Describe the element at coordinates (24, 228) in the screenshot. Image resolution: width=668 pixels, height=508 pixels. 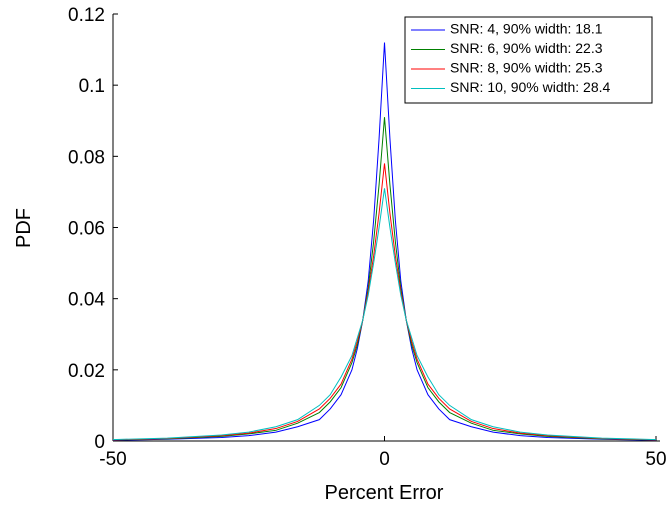
I see `y-axis-label: PDF` at that location.